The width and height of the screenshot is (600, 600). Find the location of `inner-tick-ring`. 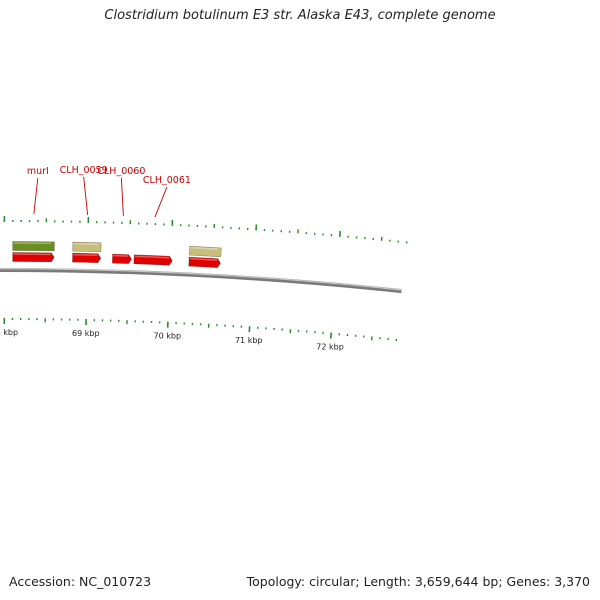

inner-tick-ring is located at coordinates (200, 329).